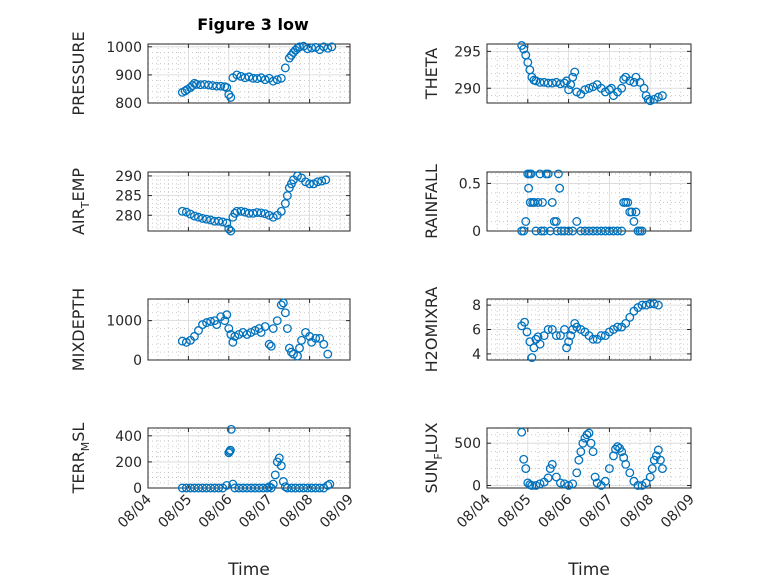  Describe the element at coordinates (253, 24) in the screenshot. I see `figure-title: Figure 3 low` at that location.